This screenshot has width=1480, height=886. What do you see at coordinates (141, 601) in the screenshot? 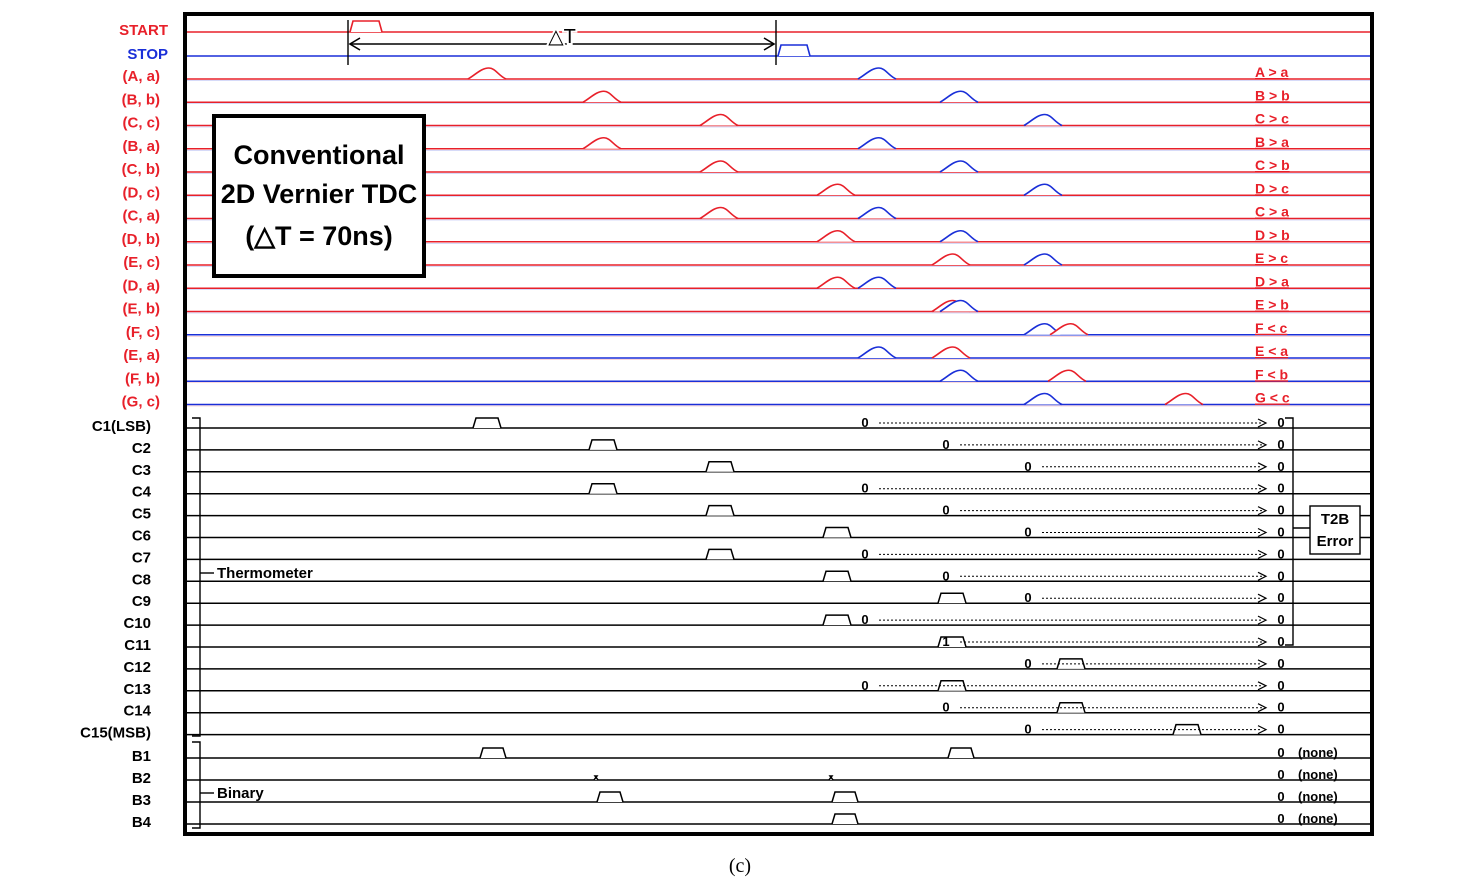
I see `thermometer-label: C9` at bounding box center [141, 601].